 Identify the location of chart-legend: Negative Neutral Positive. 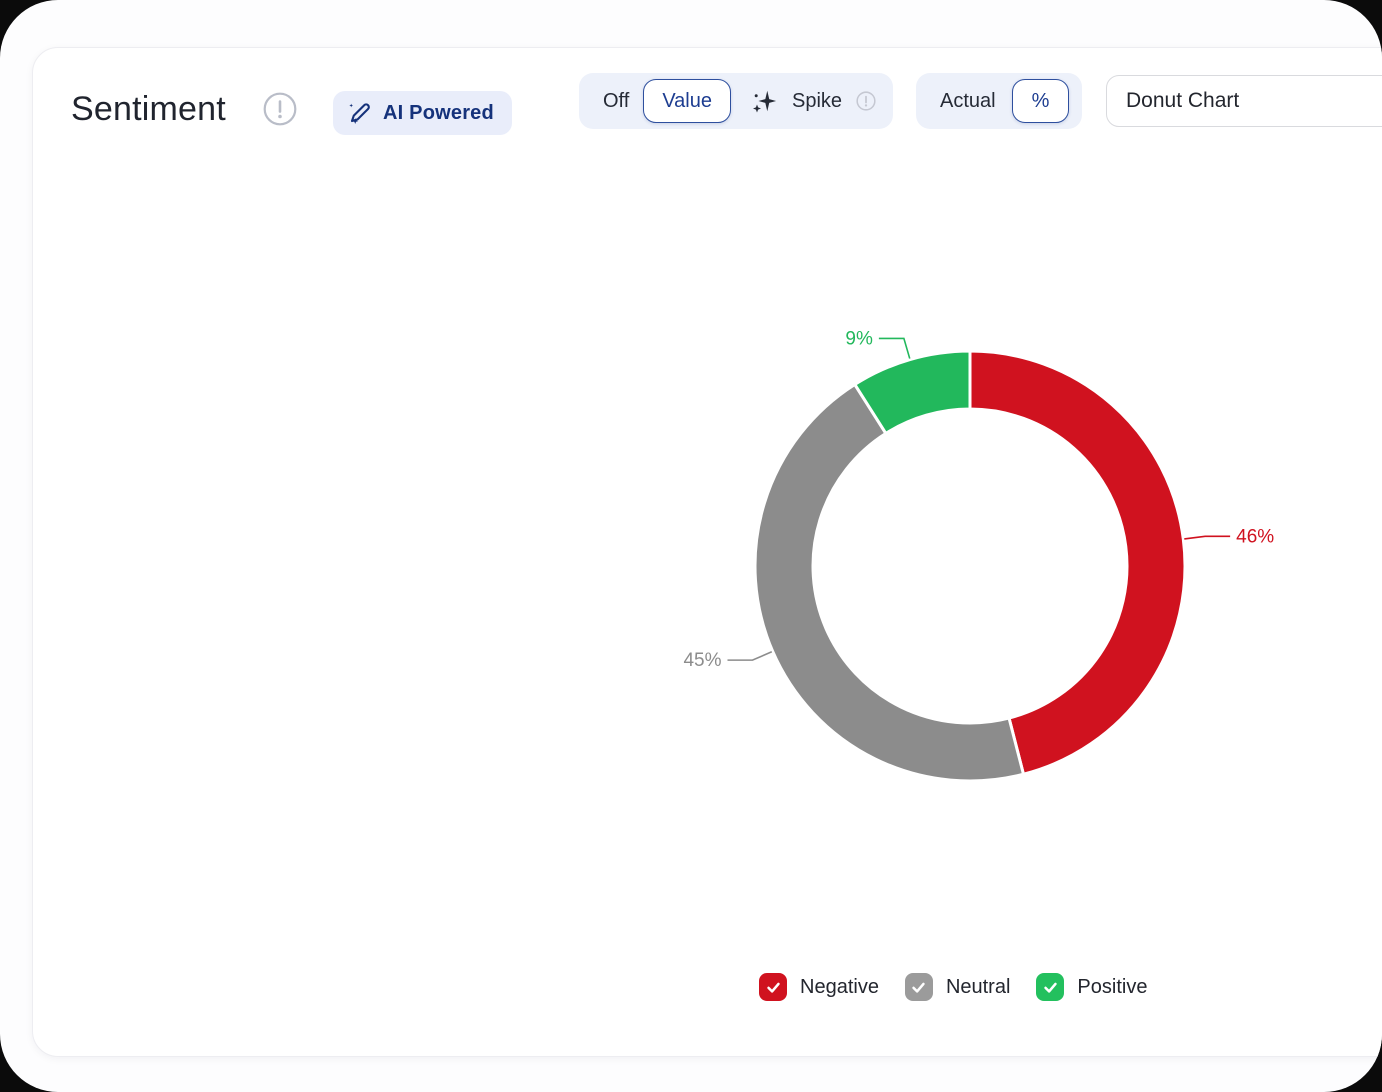
(953, 987).